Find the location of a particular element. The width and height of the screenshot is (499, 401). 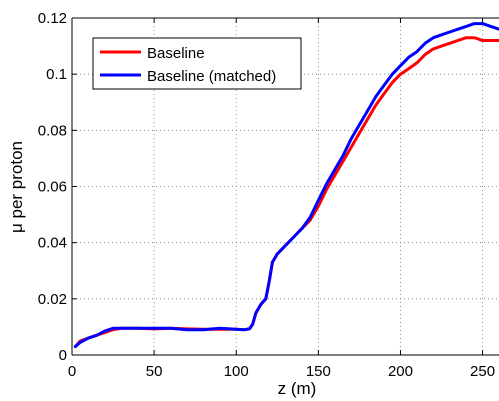

x-tick-label-4: 200 is located at coordinates (400, 371).